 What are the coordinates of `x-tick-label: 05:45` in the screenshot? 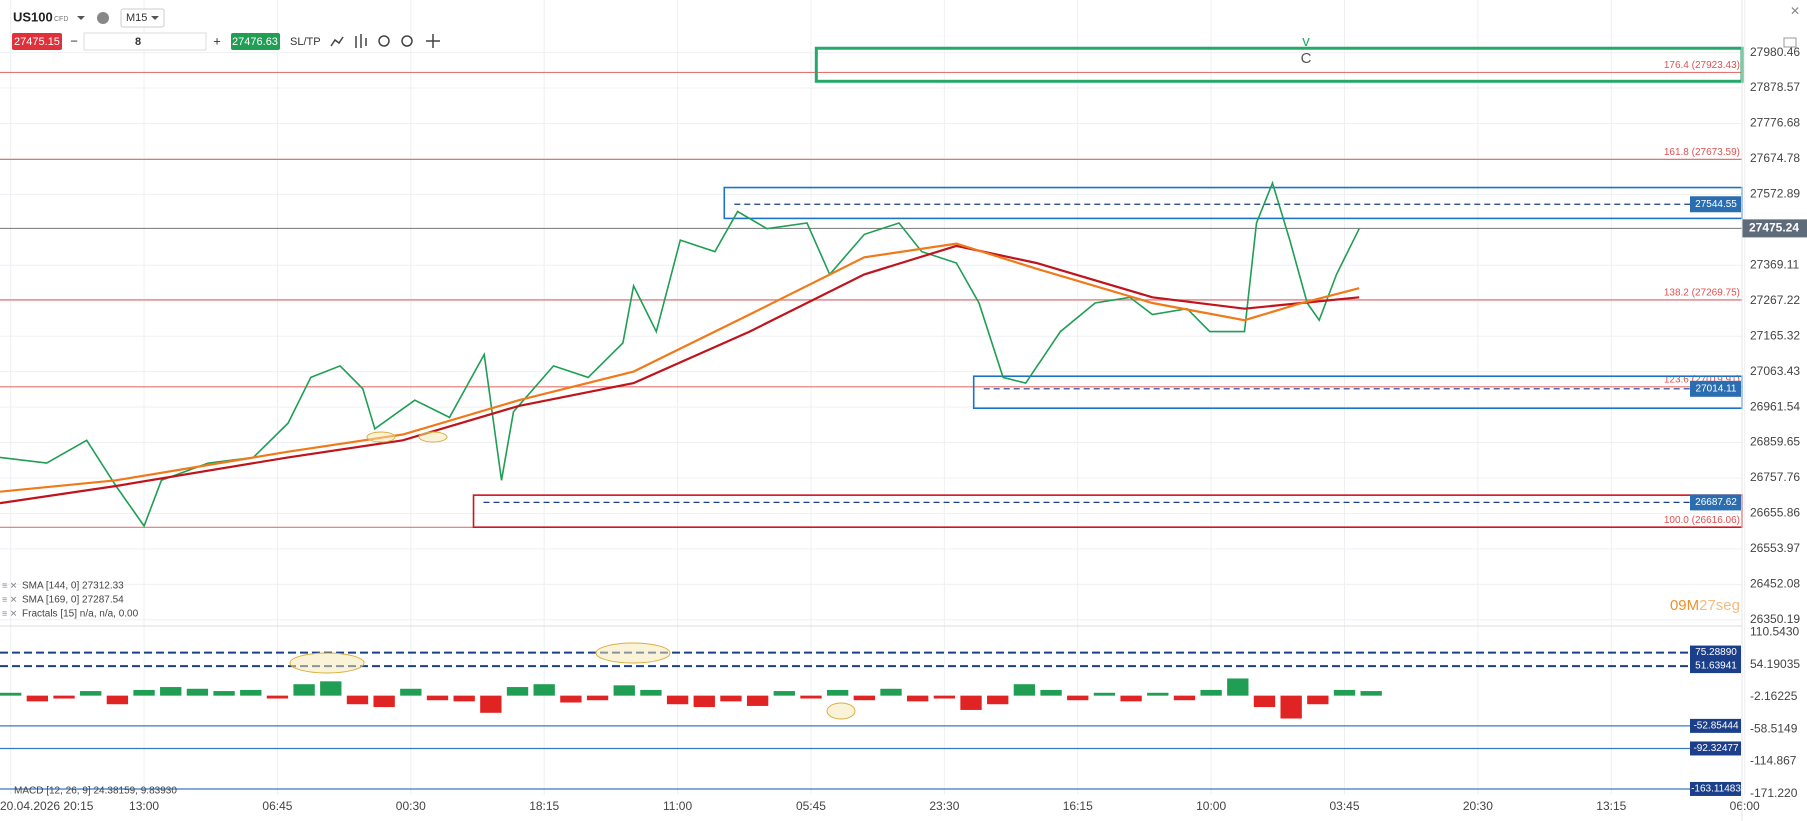 It's located at (811, 806).